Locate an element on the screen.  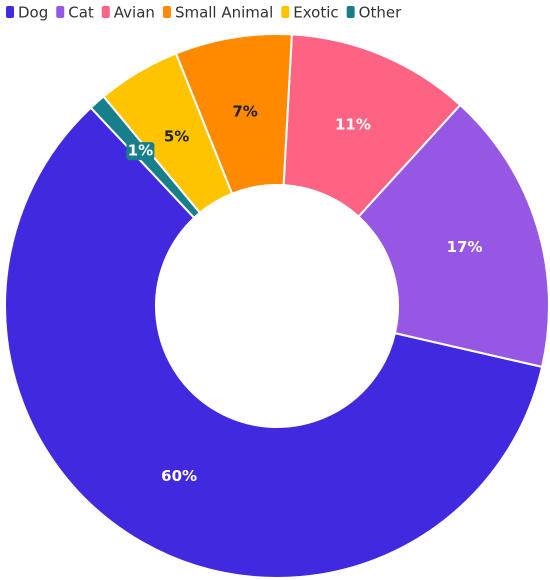
label-bg is located at coordinates (140, 151).